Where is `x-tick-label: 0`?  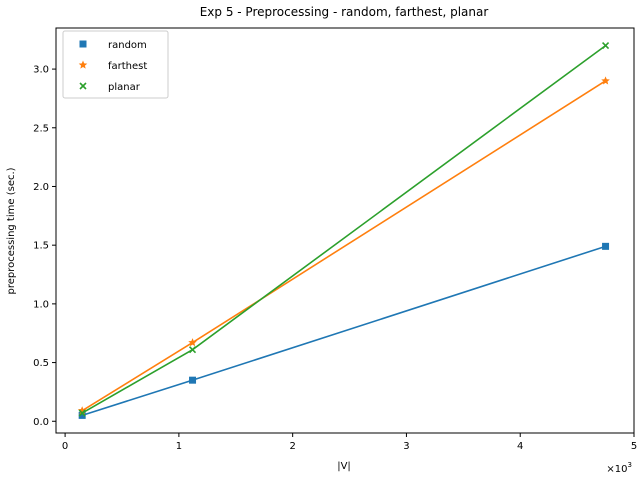
x-tick-label: 0 is located at coordinates (65, 446).